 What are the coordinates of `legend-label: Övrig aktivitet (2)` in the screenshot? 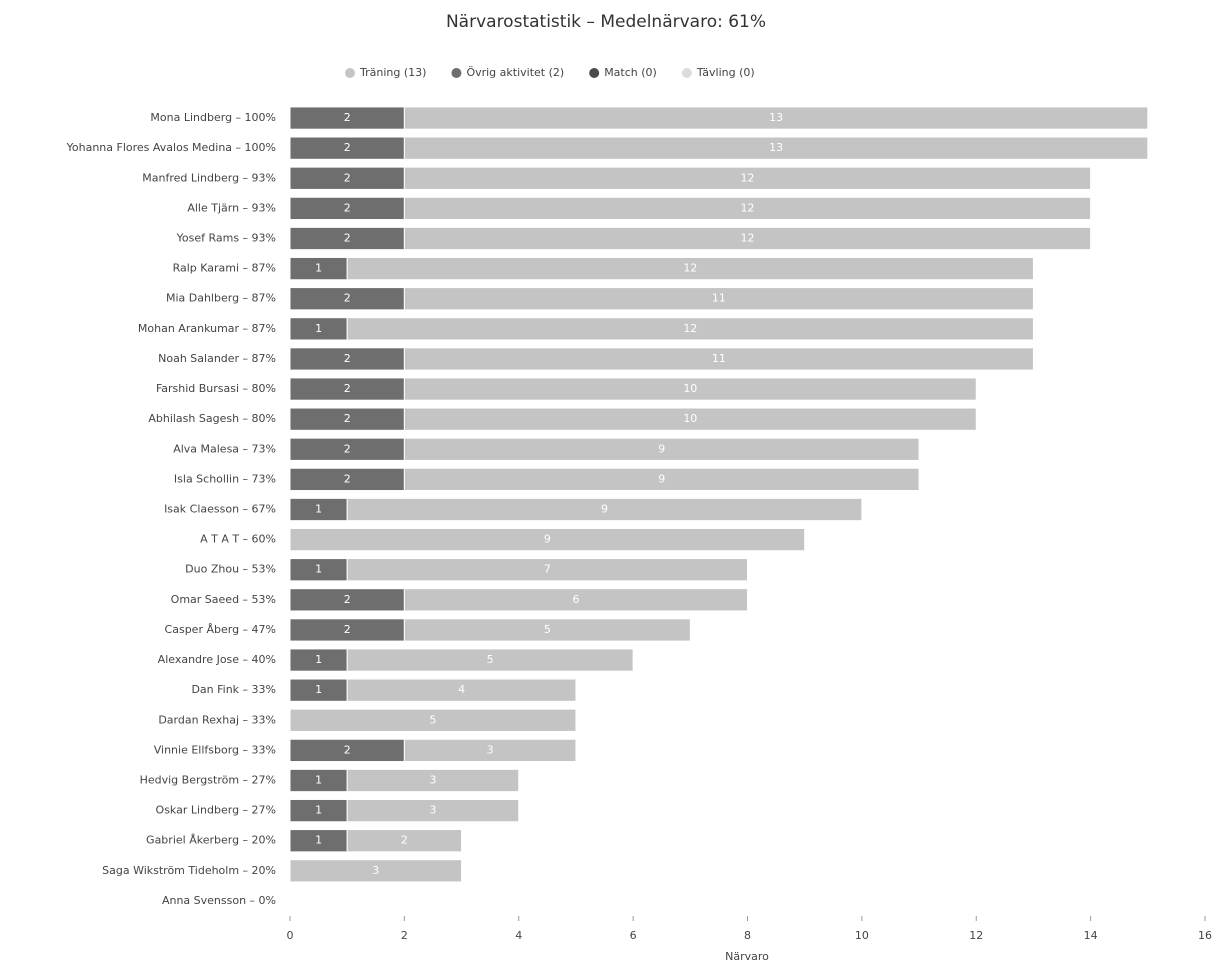 It's located at (515, 72).